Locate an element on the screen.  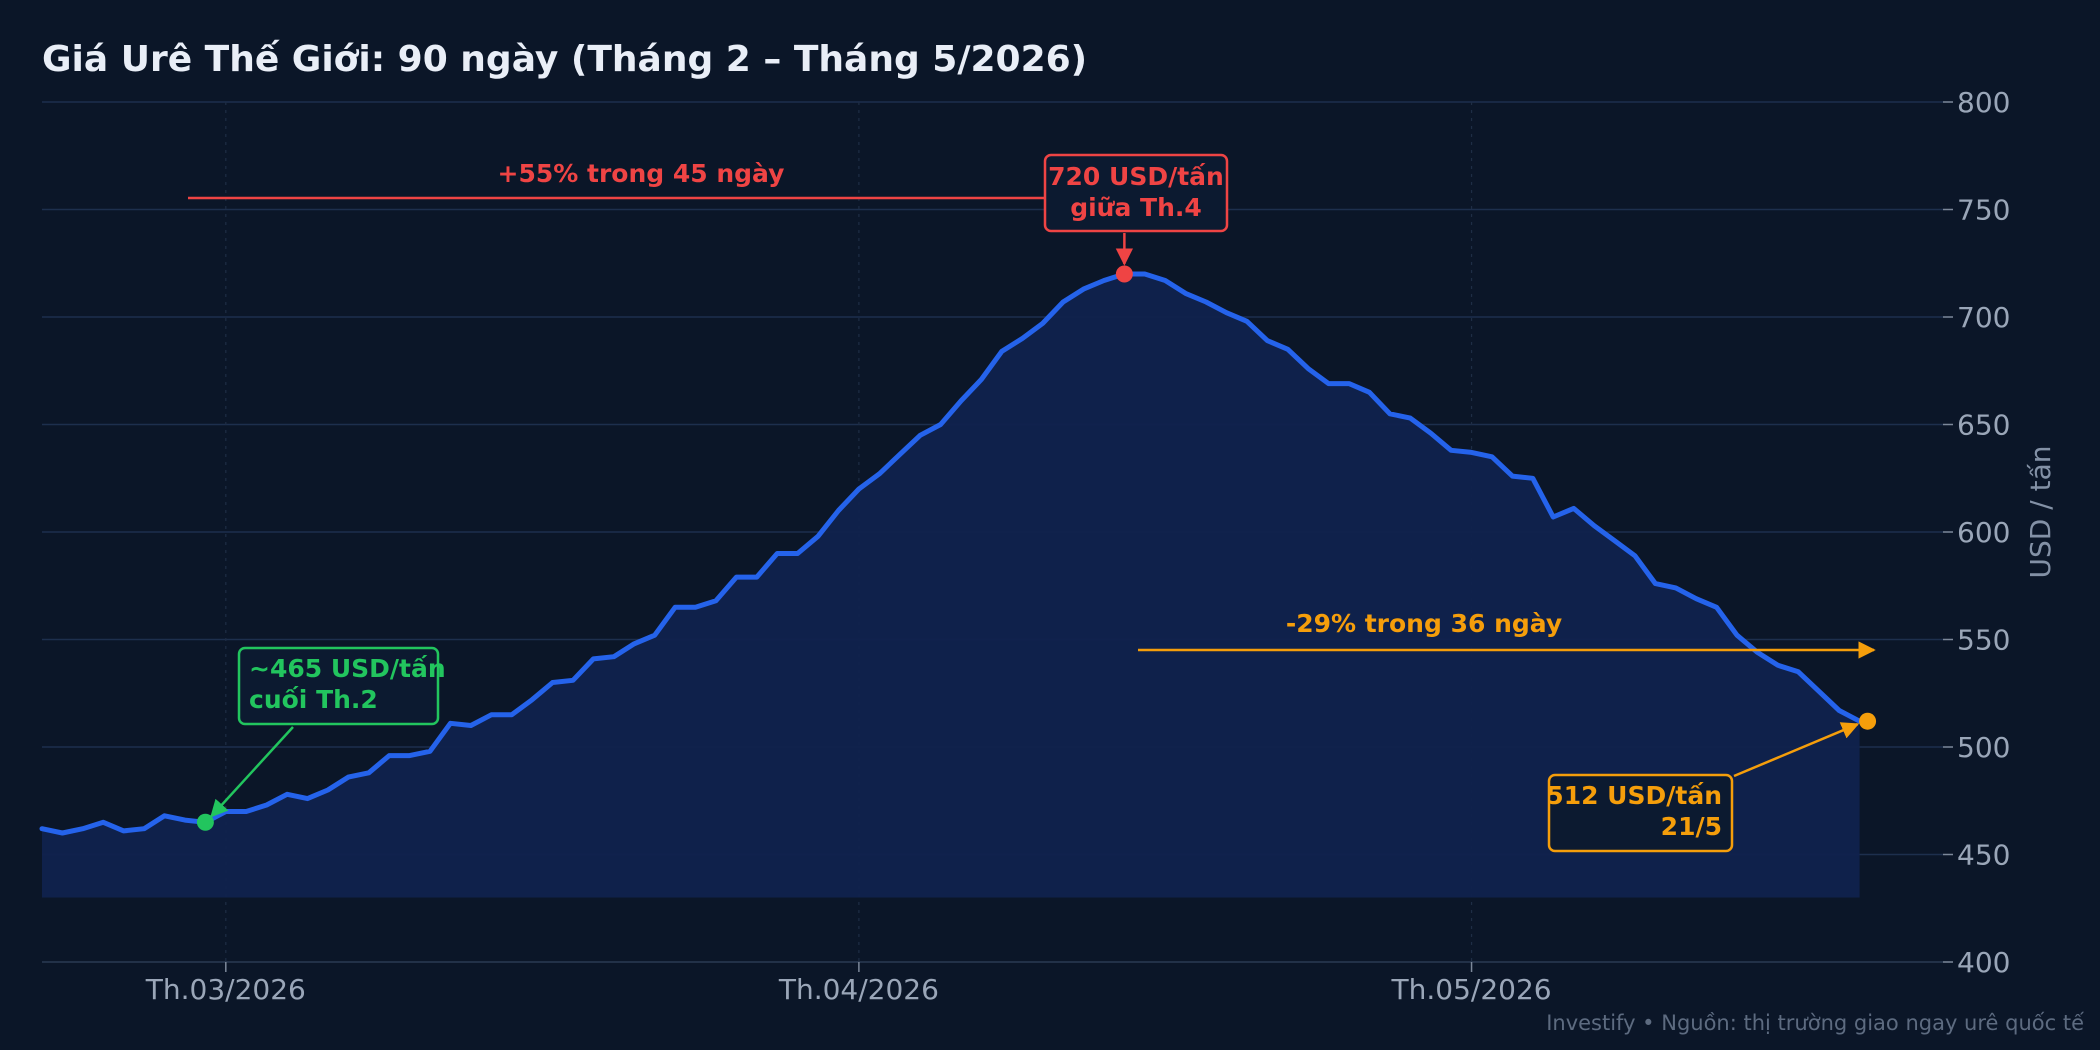
y-tick-label: 800 is located at coordinates (1983, 102).